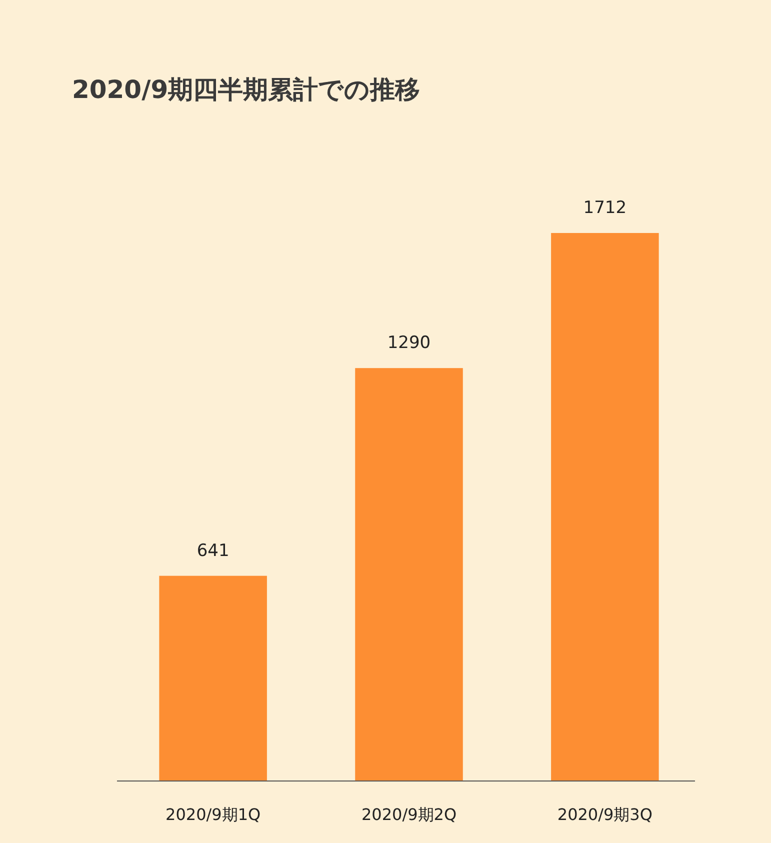  I want to click on chart-title: 2020/9期四半期累計での推移, so click(246, 89).